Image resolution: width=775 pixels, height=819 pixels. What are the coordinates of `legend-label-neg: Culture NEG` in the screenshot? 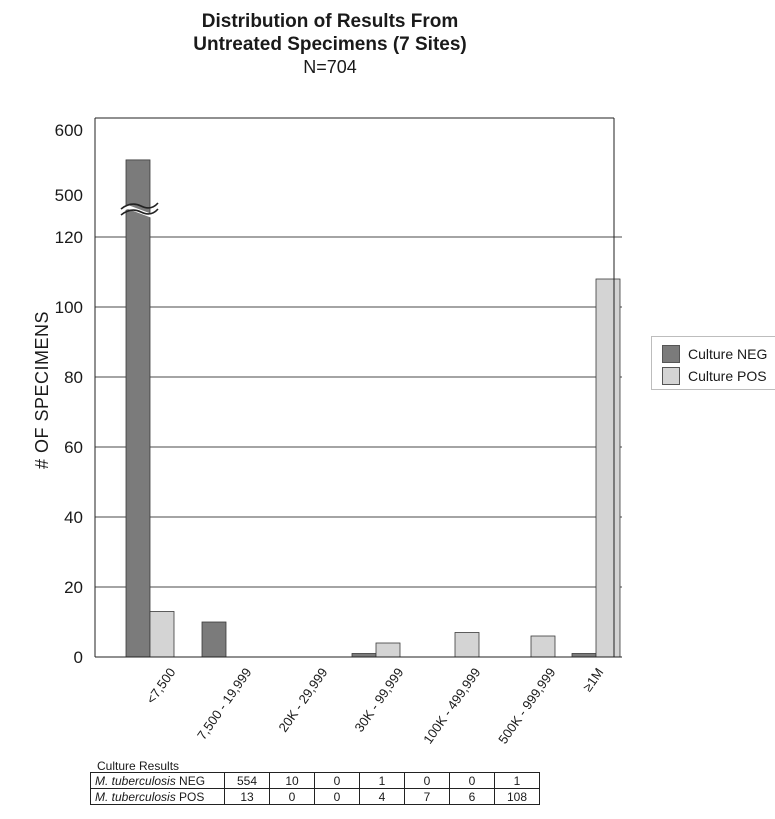 It's located at (728, 354).